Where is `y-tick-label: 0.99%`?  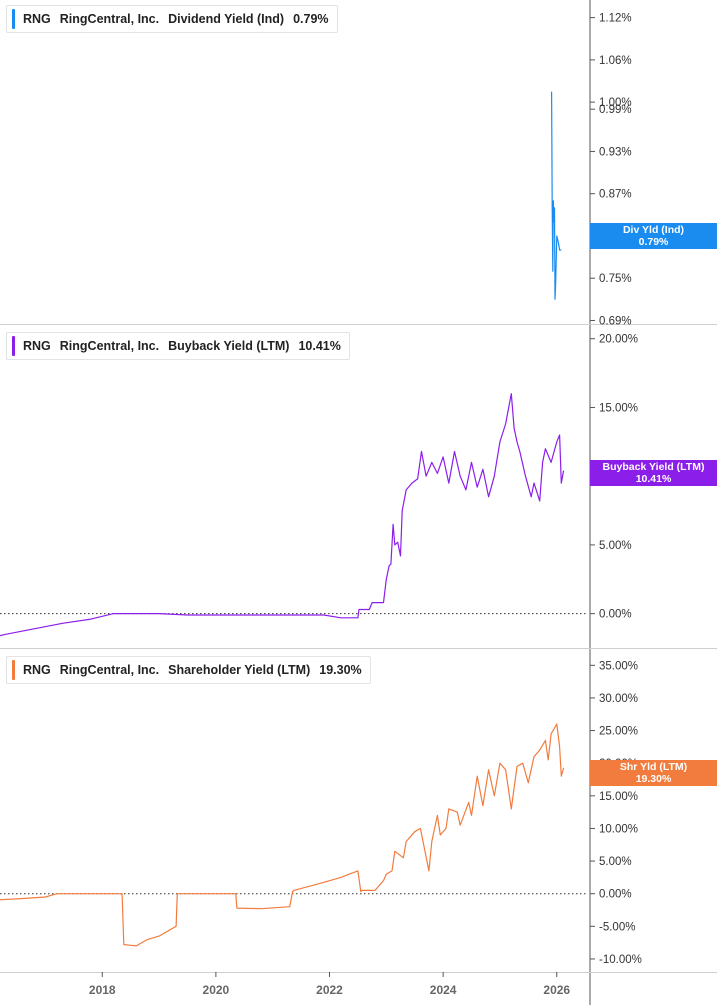 y-tick-label: 0.99% is located at coordinates (615, 110).